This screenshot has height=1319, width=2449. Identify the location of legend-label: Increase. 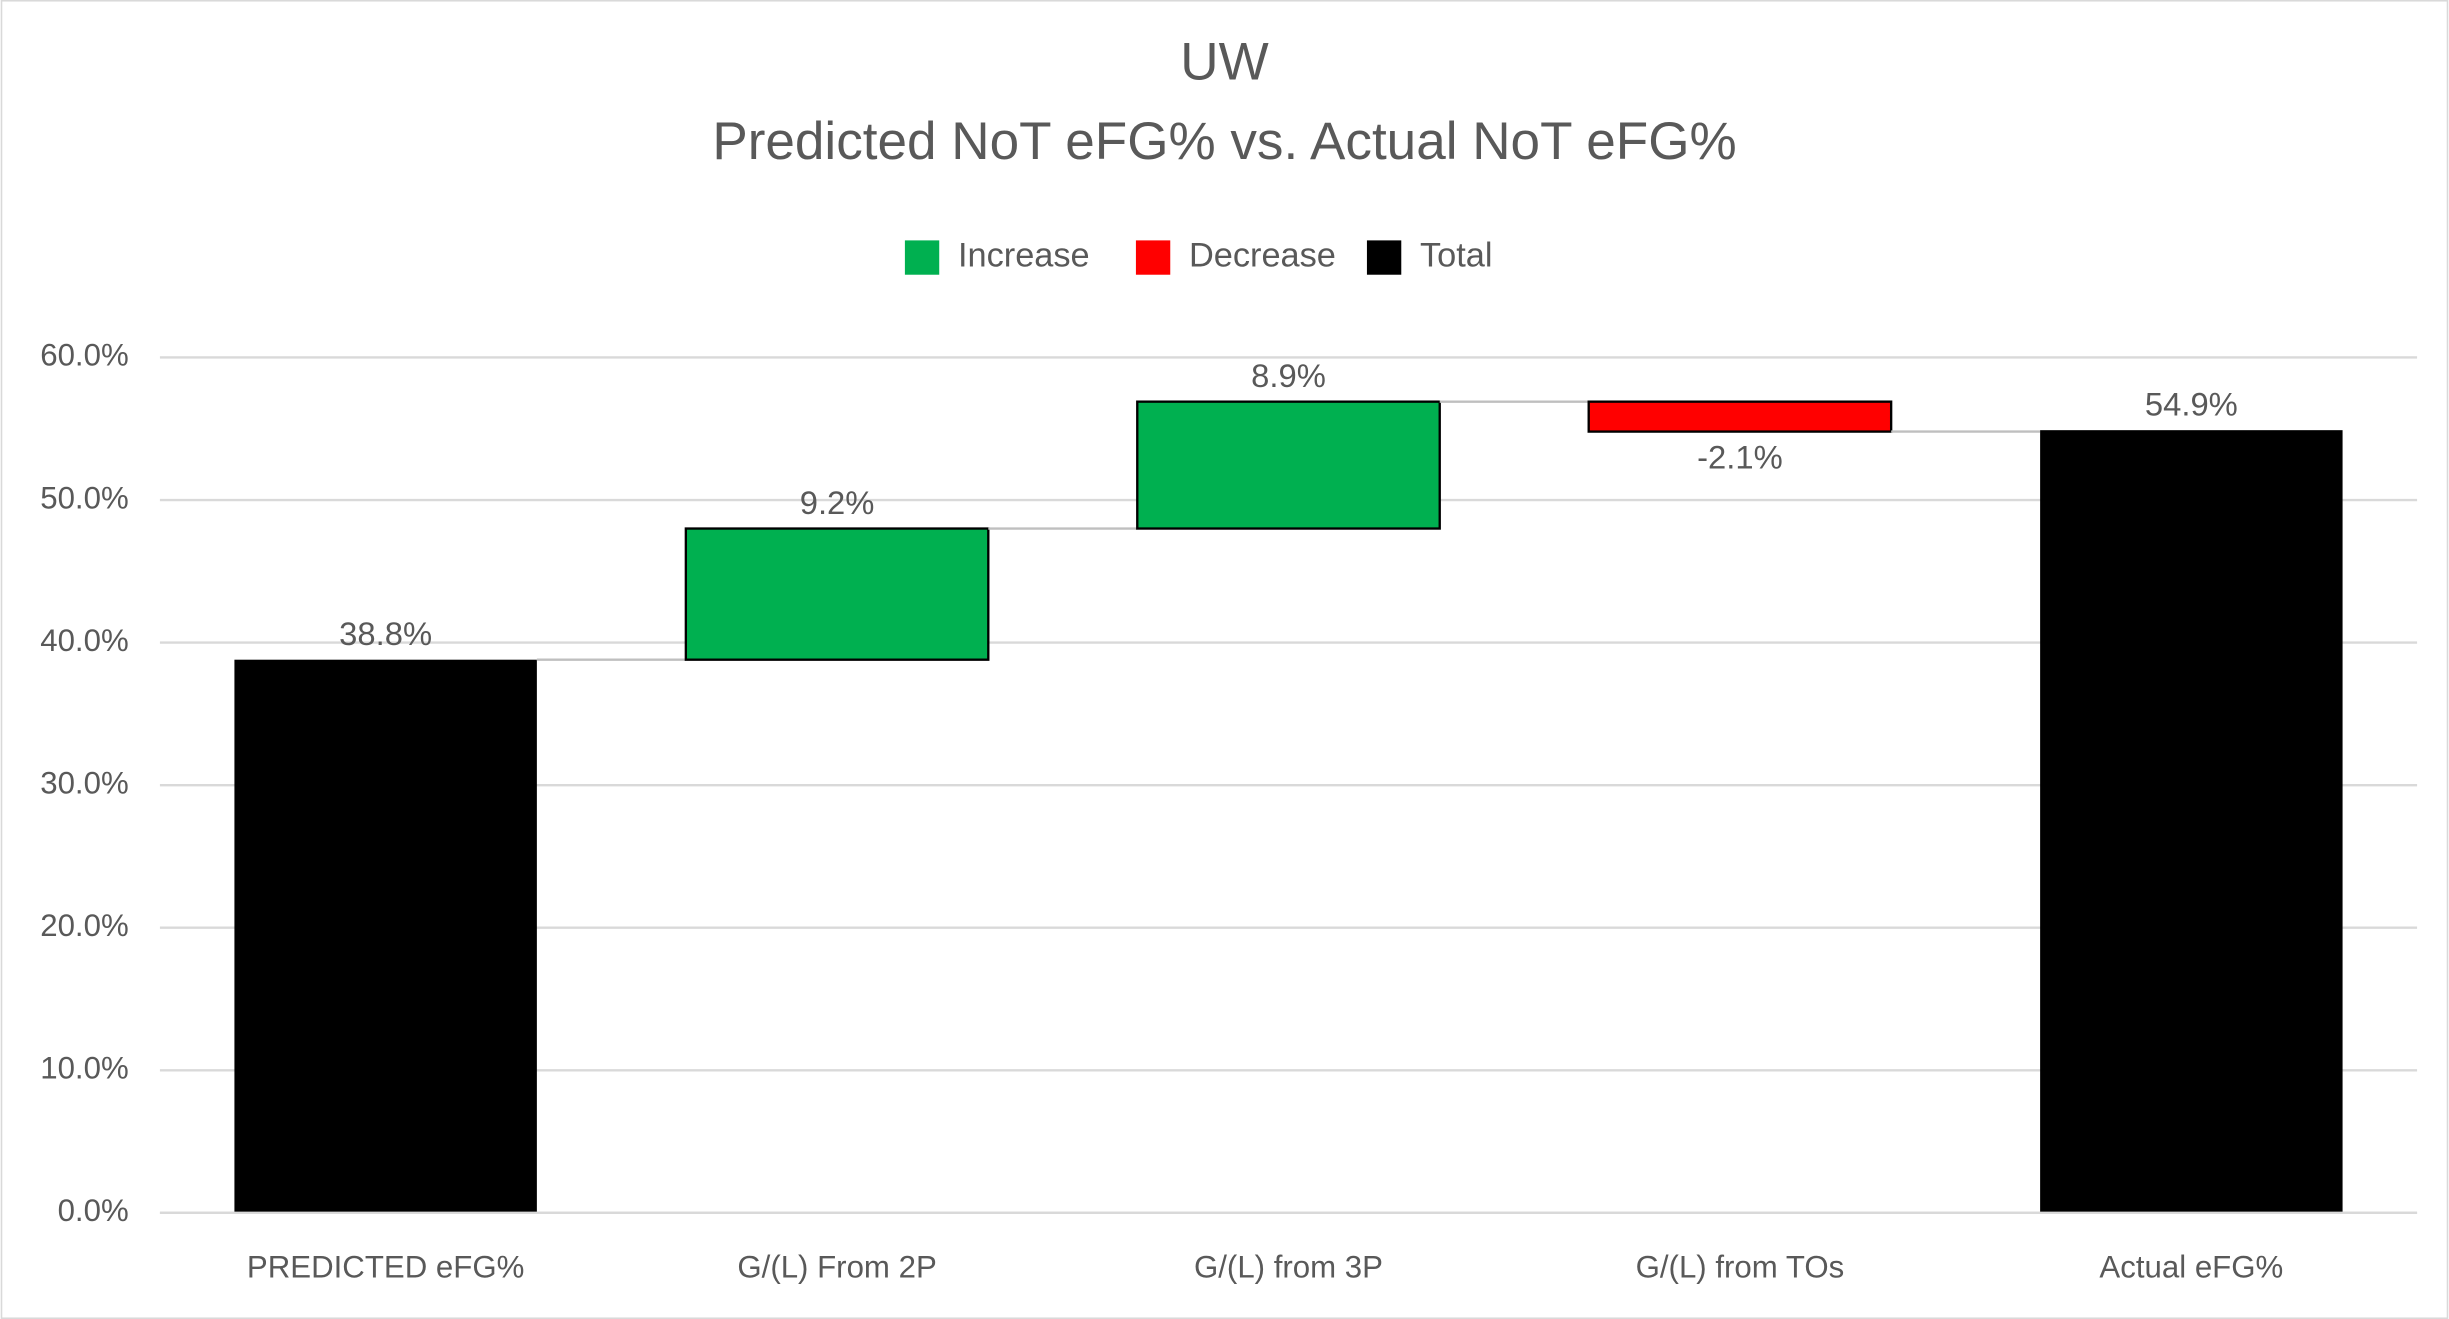
(1024, 256).